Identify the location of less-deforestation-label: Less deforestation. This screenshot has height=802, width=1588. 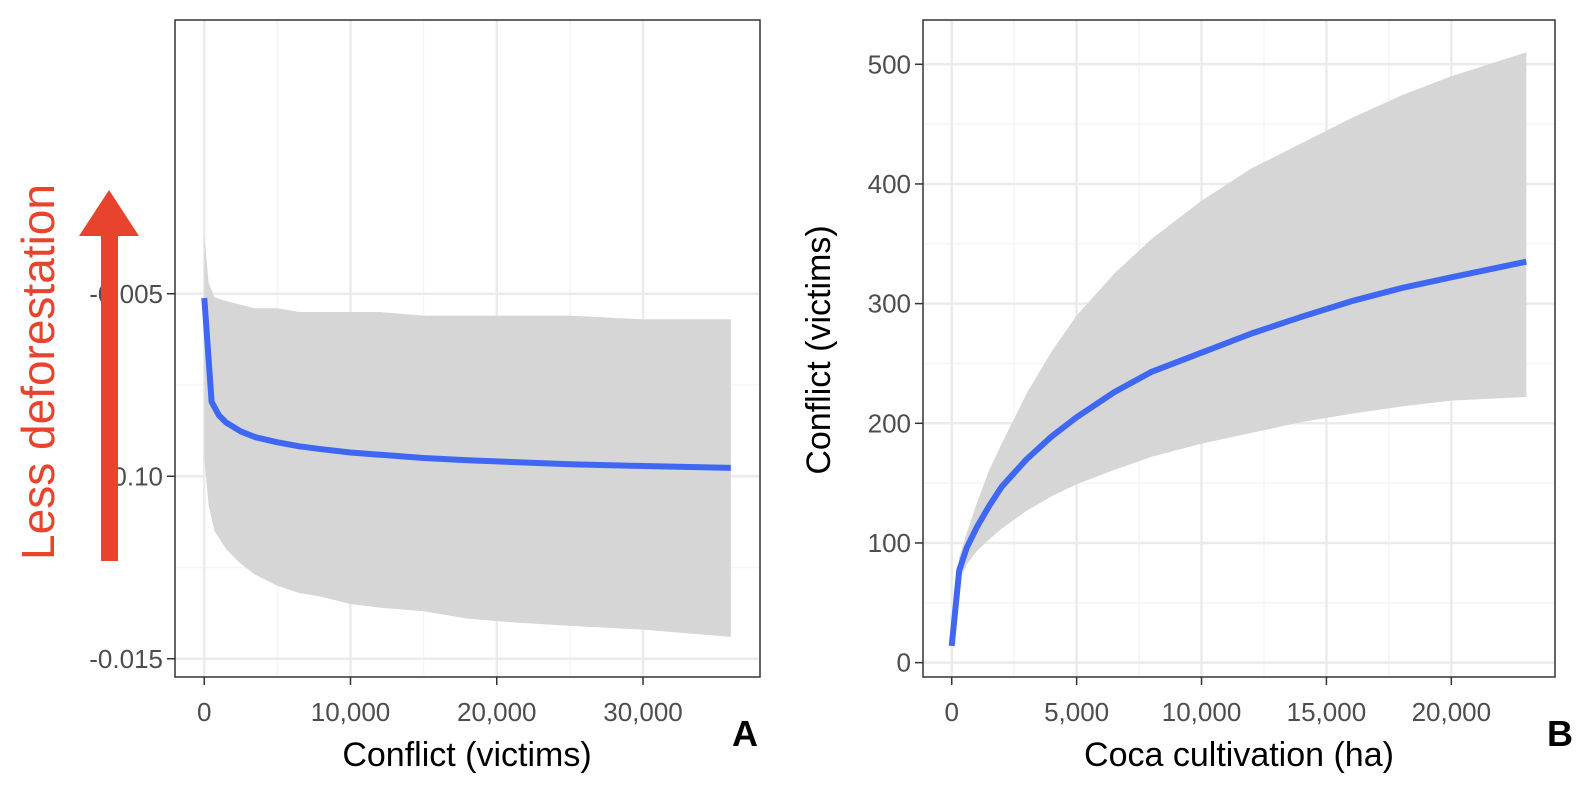
(38, 372).